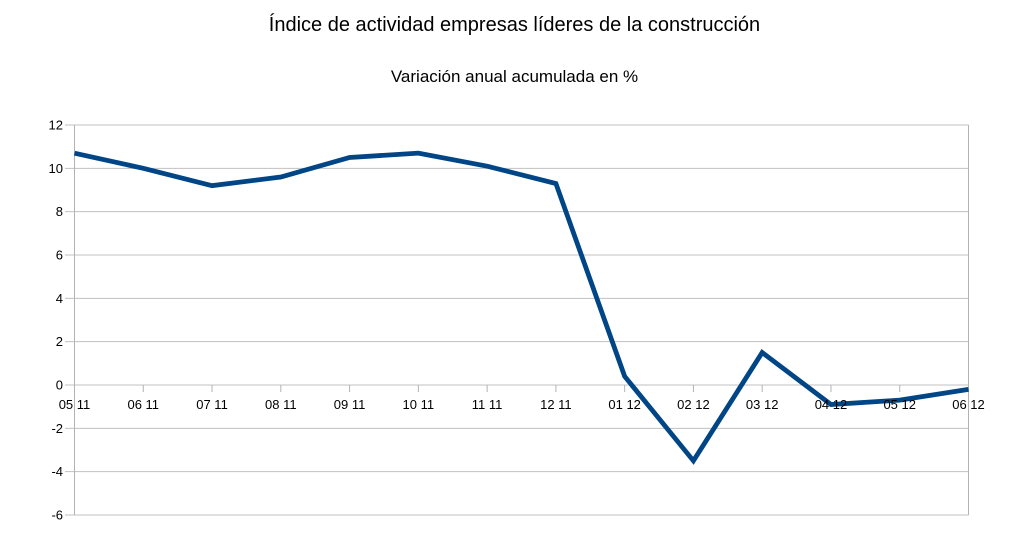 The height and width of the screenshot is (543, 1029). I want to click on x-axis-category-label: 03 12, so click(762, 404).